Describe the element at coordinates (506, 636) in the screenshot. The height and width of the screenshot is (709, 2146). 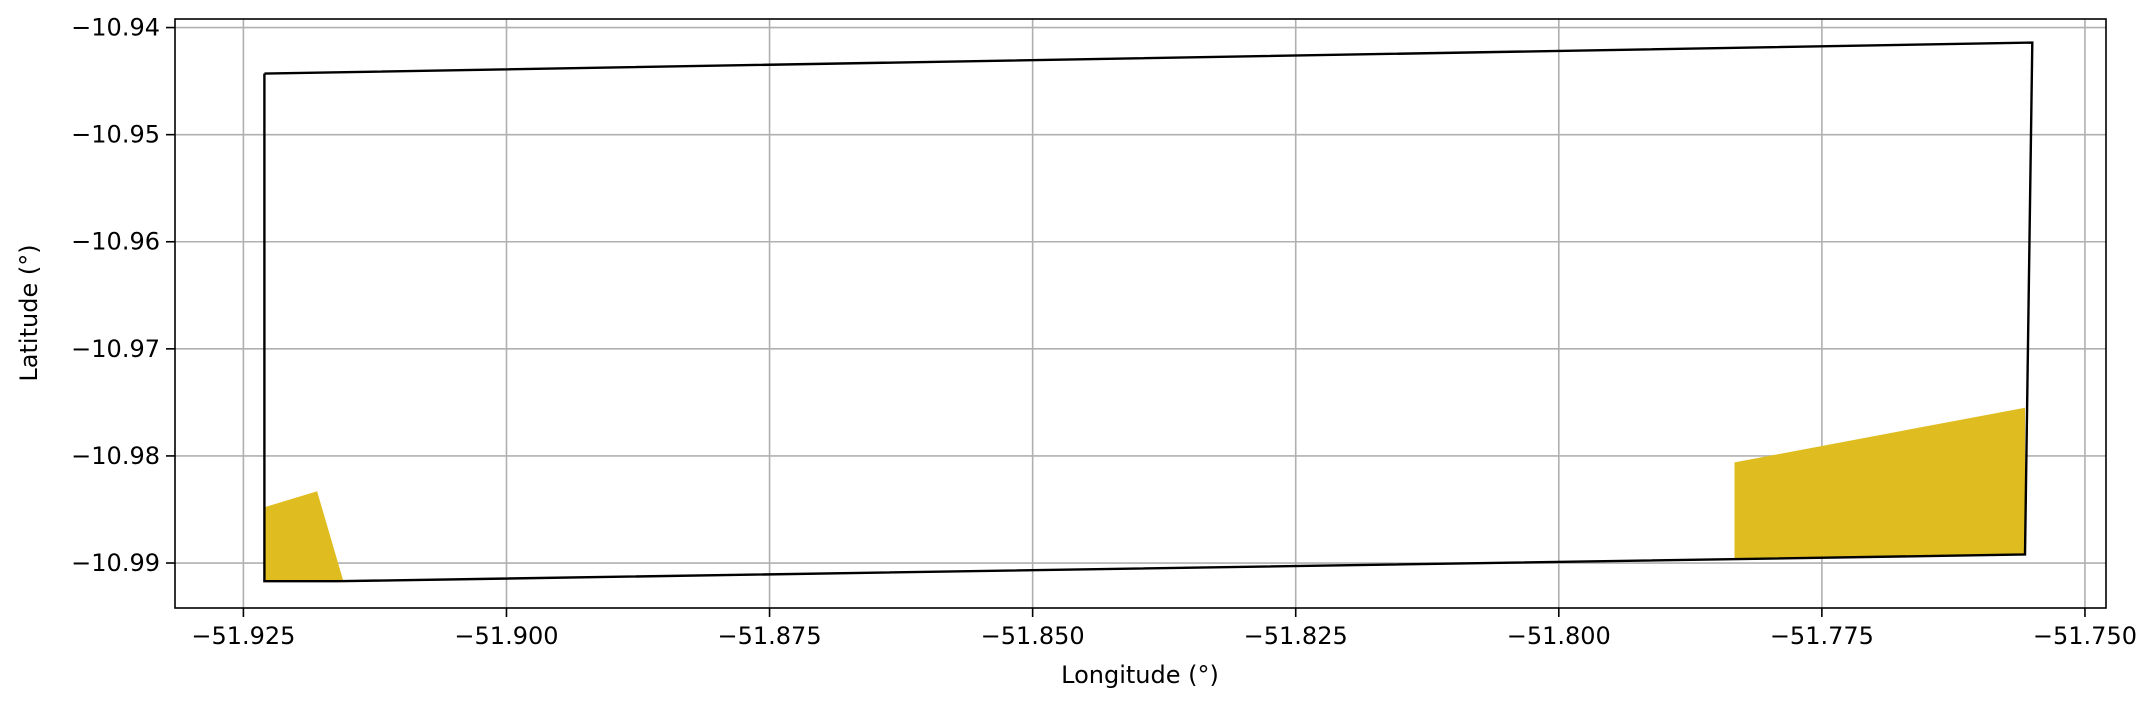
I see `x-tick-label: −51.900` at that location.